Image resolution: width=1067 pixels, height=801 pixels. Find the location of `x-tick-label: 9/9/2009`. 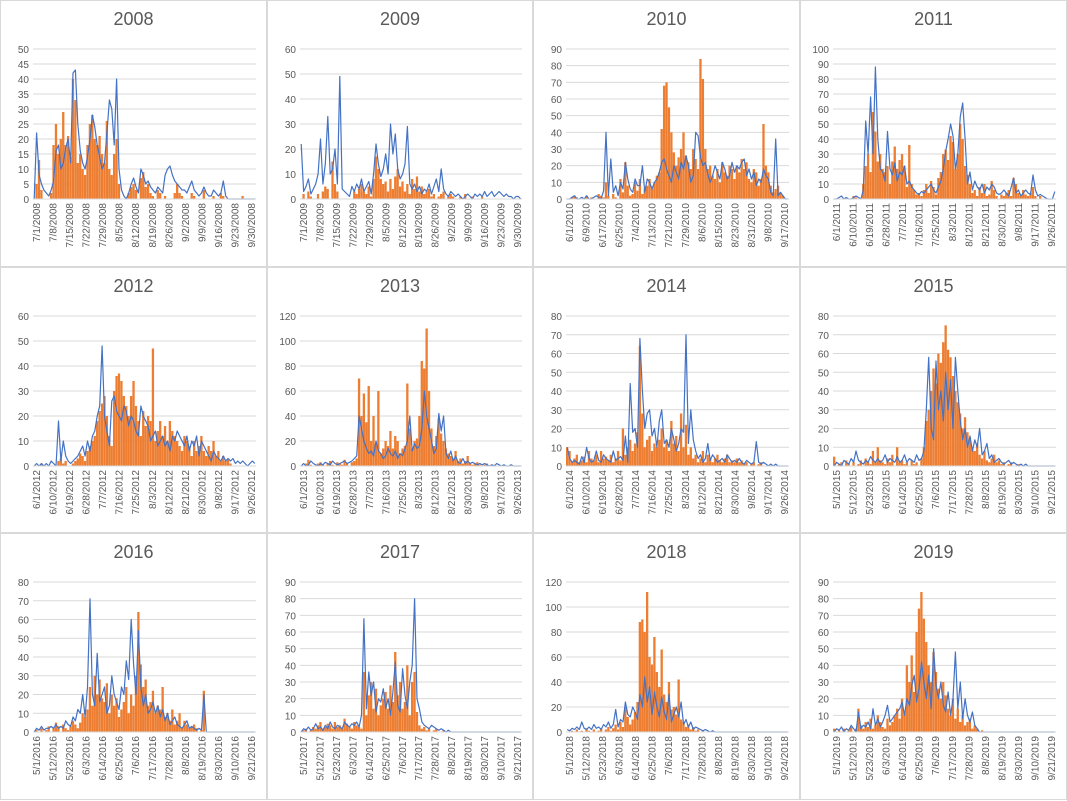

x-tick-label: 9/9/2009 is located at coordinates (469, 222).